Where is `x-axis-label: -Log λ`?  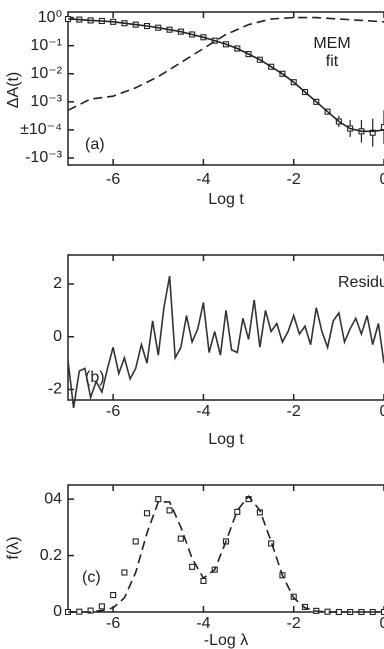 x-axis-label: -Log λ is located at coordinates (226, 640).